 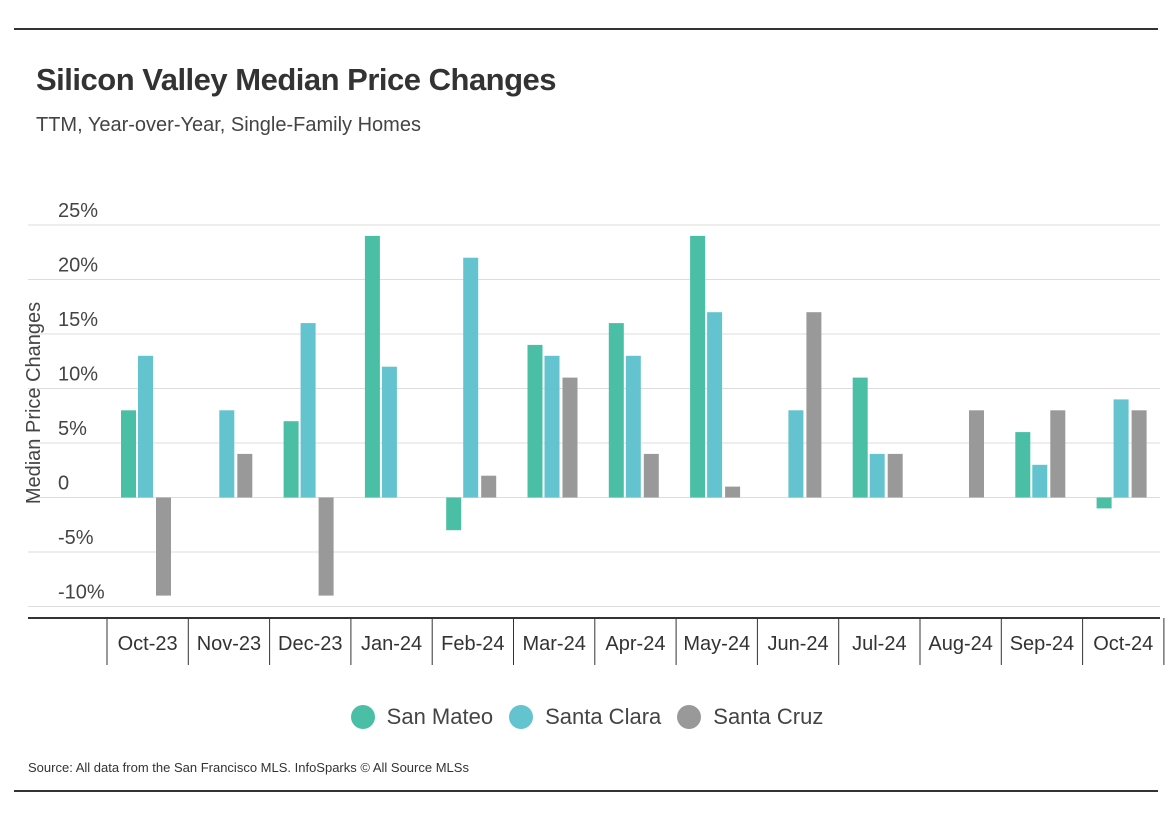 I want to click on x-tick-label: Dec-23, so click(x=310, y=644).